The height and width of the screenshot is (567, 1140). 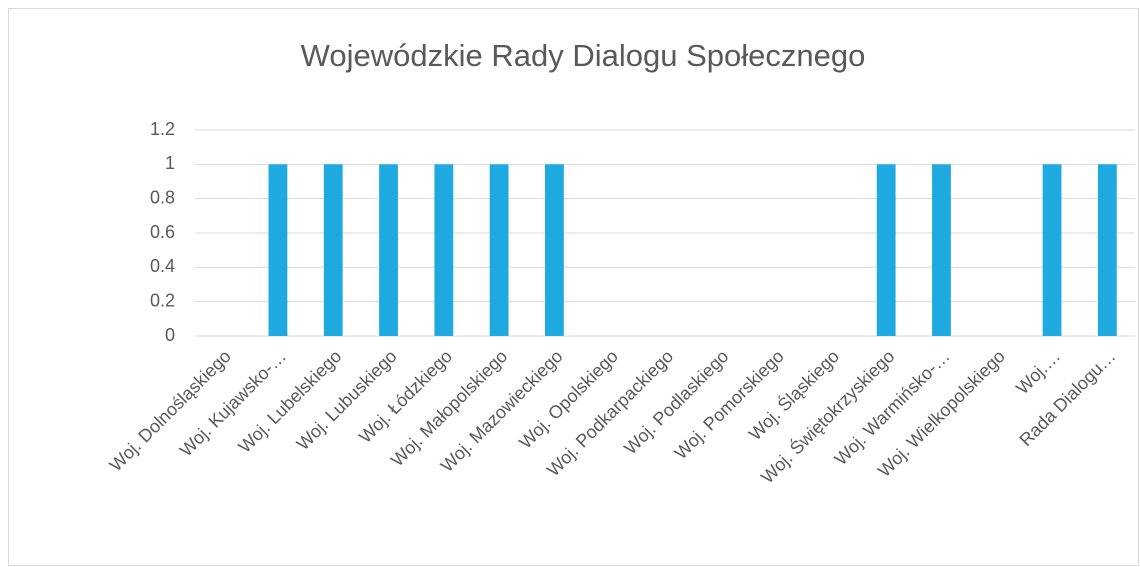 What do you see at coordinates (170, 335) in the screenshot?
I see `y-tick-label: 0` at bounding box center [170, 335].